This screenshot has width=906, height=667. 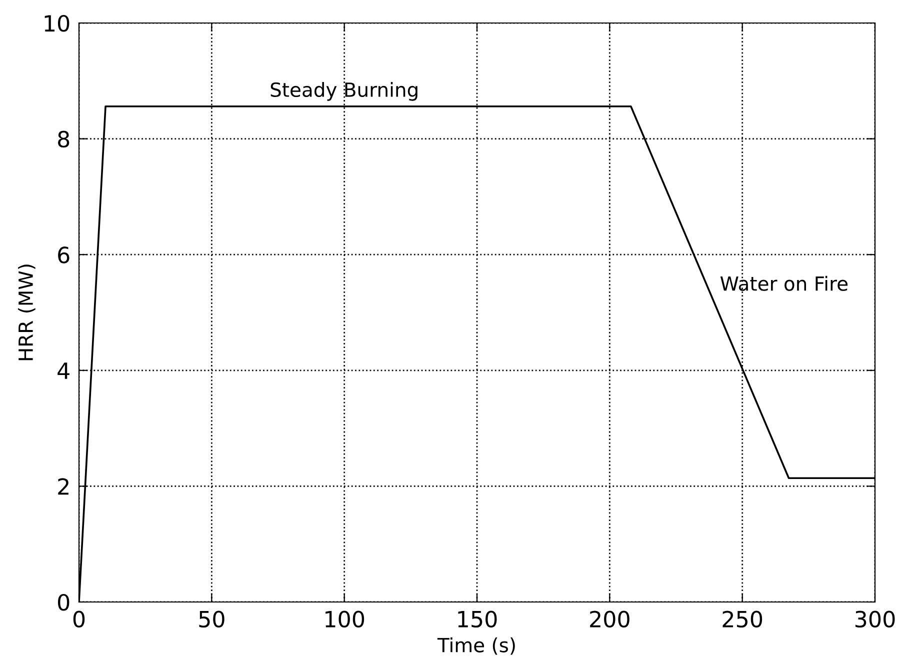 I want to click on x-tick-label: 150, so click(x=477, y=619).